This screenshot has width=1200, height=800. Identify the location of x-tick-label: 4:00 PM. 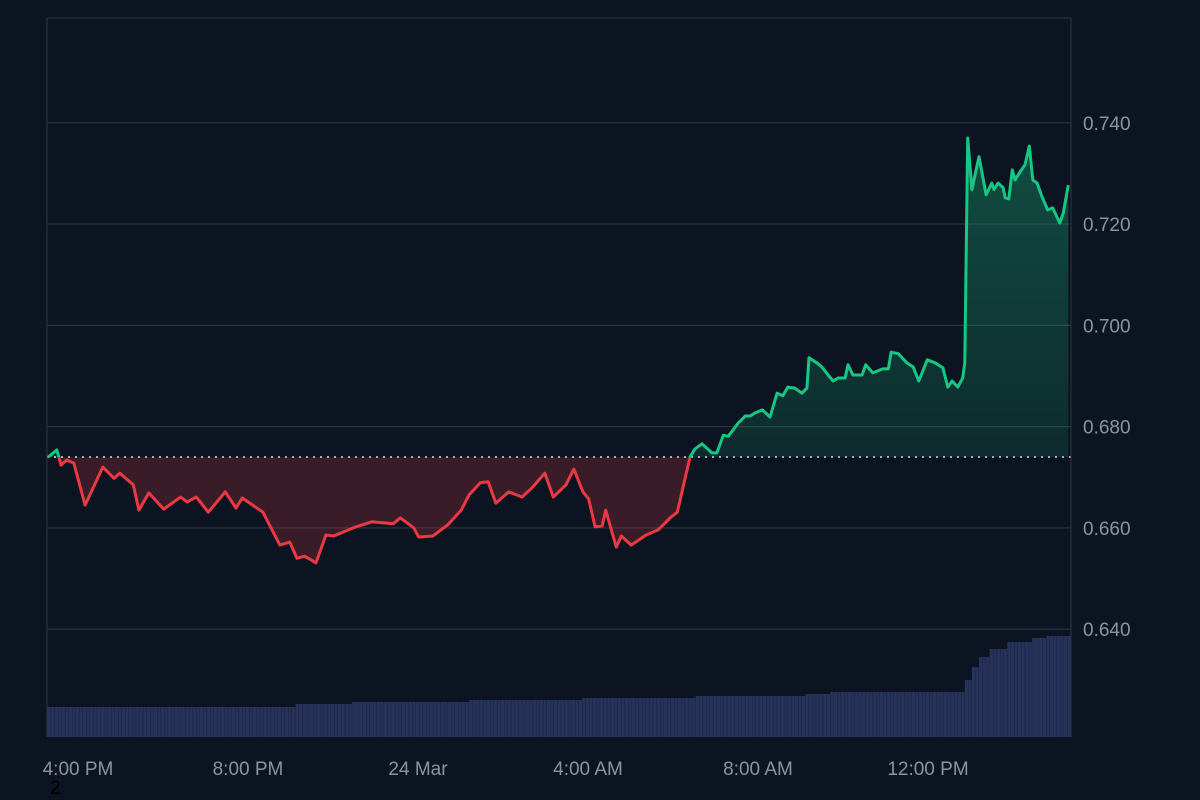
(78, 769).